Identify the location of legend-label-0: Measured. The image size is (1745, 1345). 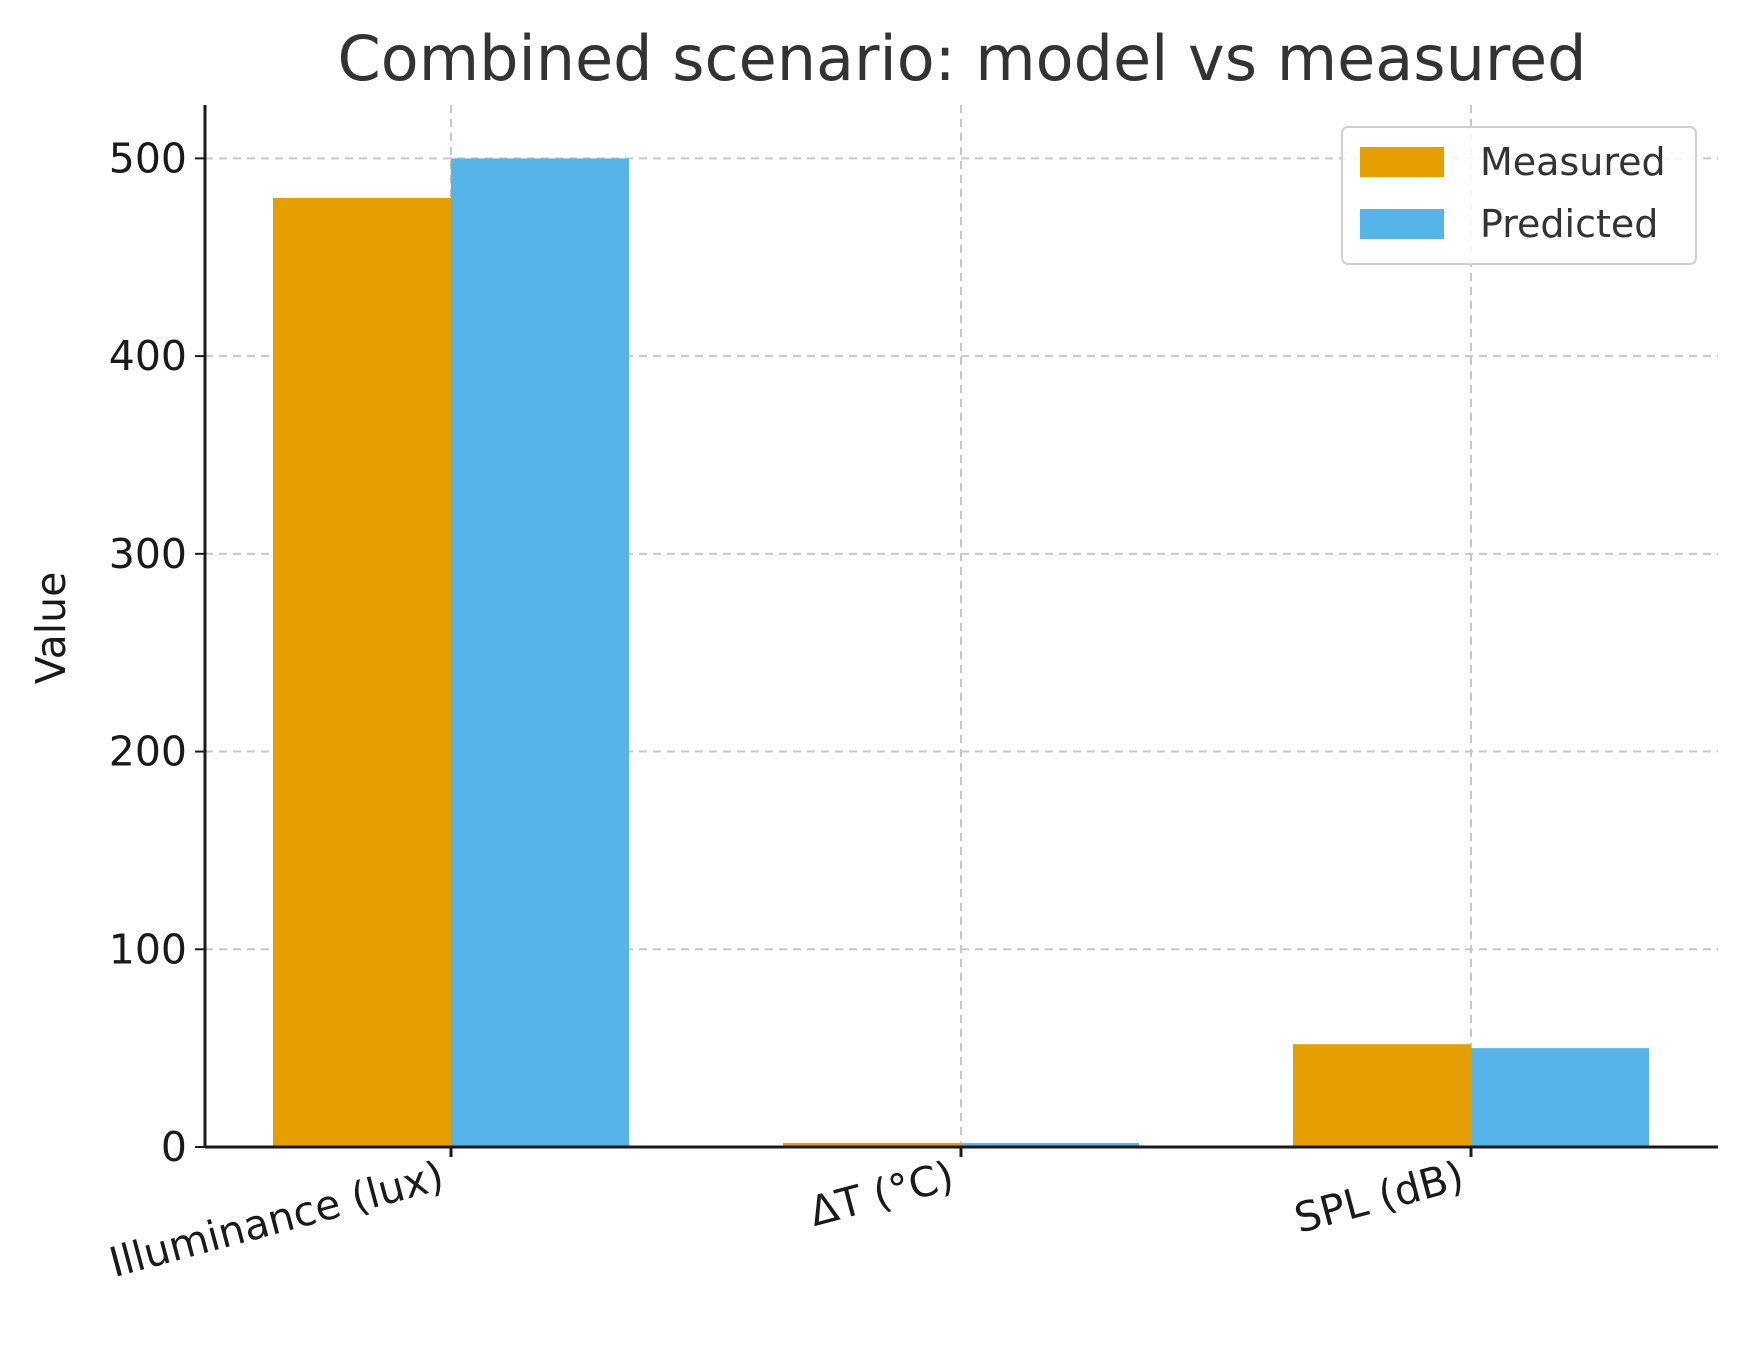
(1573, 162).